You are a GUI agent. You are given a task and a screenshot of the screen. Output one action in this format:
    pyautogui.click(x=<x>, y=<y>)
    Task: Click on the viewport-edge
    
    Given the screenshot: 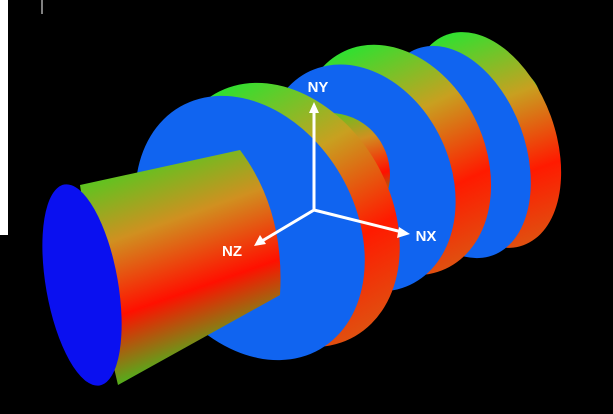 What is the action you would take?
    pyautogui.click(x=5, y=324)
    